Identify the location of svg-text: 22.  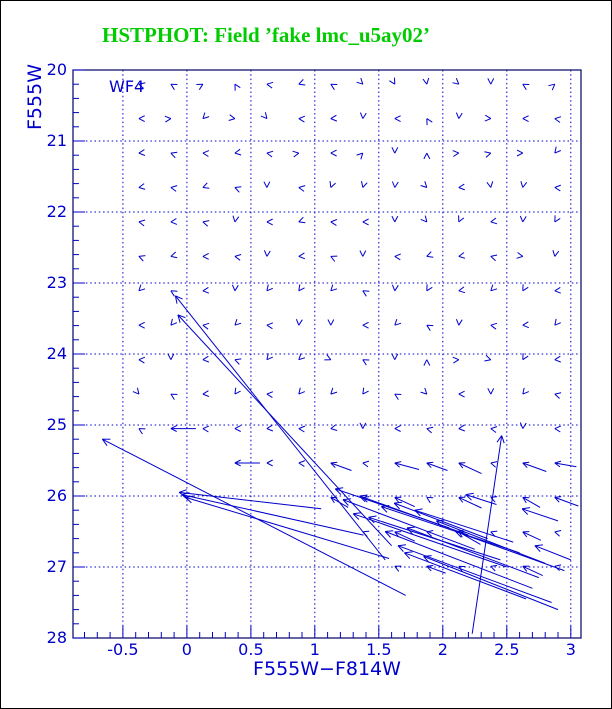
(57, 211).